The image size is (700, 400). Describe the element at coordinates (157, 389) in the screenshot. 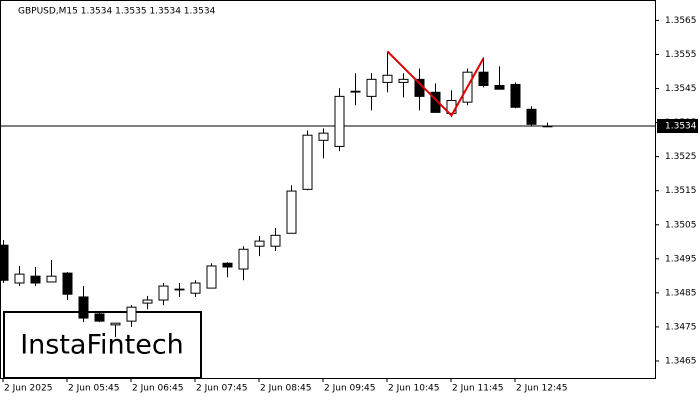

I see `x-tick-label: 2 Jun 06:45` at that location.